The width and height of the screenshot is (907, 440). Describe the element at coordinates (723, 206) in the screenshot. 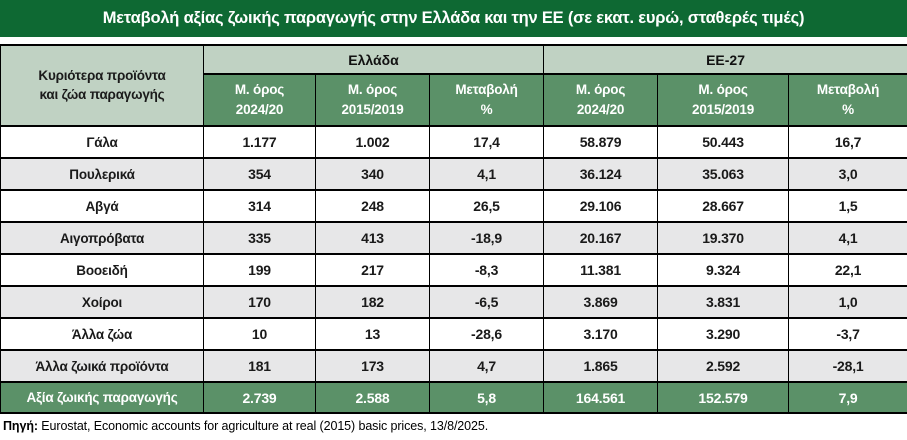

I see `cell-value: 28.667` at that location.